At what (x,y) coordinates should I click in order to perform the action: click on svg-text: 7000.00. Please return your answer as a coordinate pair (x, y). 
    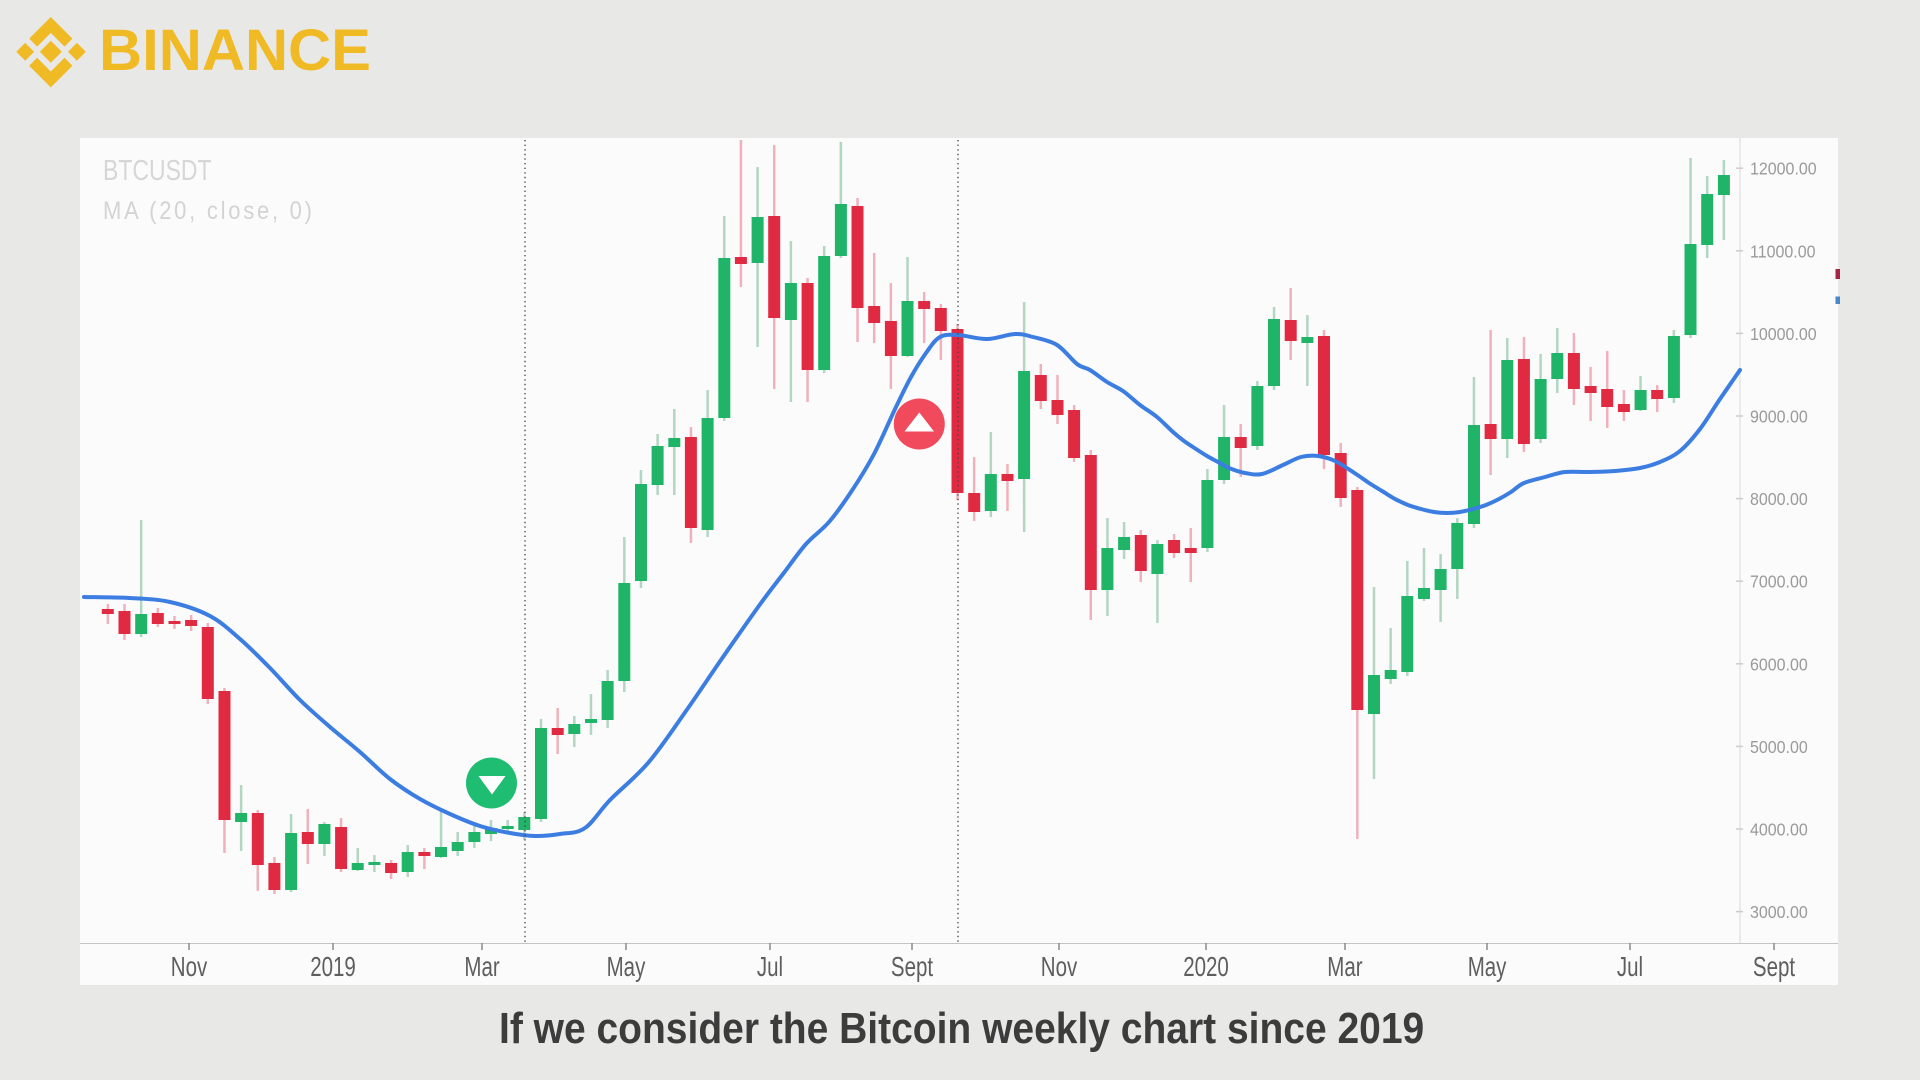
    Looking at the image, I should click on (1779, 582).